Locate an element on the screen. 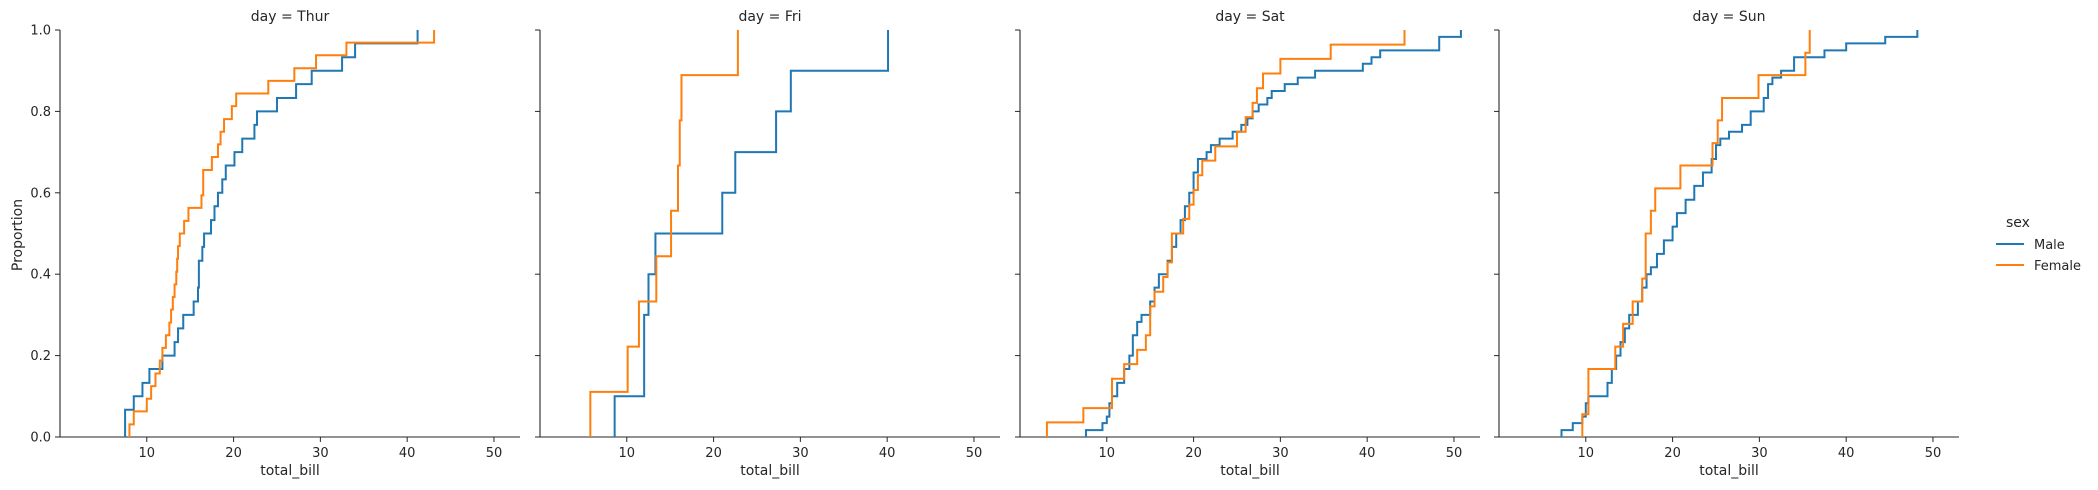  facet-title: day = Thur is located at coordinates (290, 17).